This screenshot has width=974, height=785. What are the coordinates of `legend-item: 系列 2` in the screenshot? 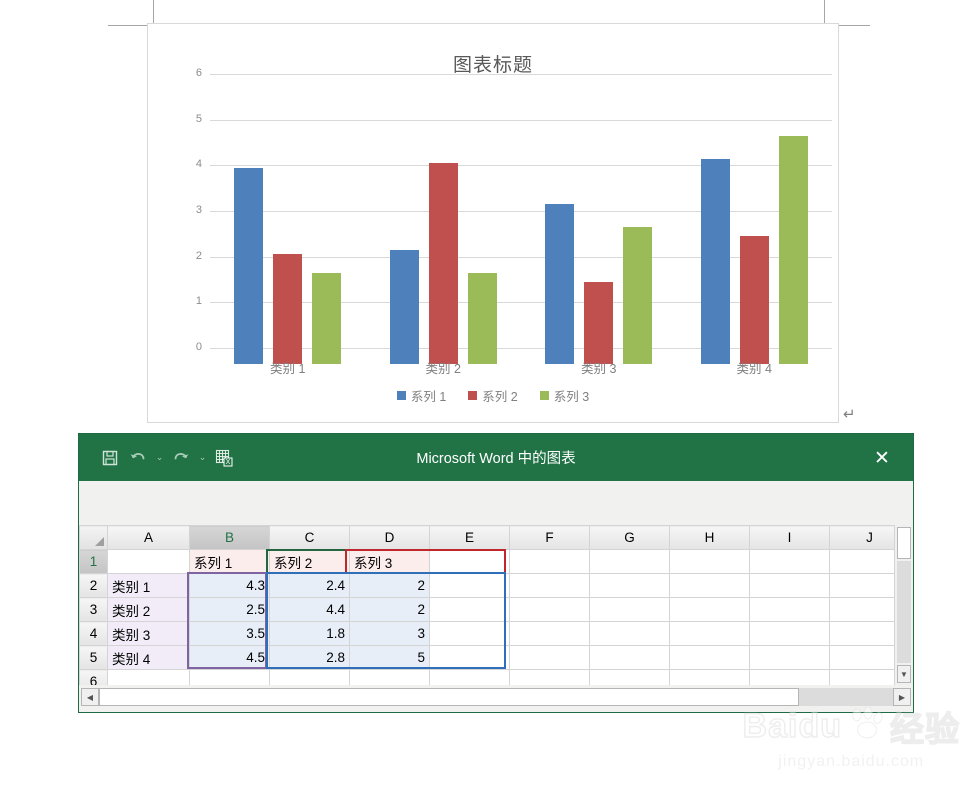 It's located at (493, 395).